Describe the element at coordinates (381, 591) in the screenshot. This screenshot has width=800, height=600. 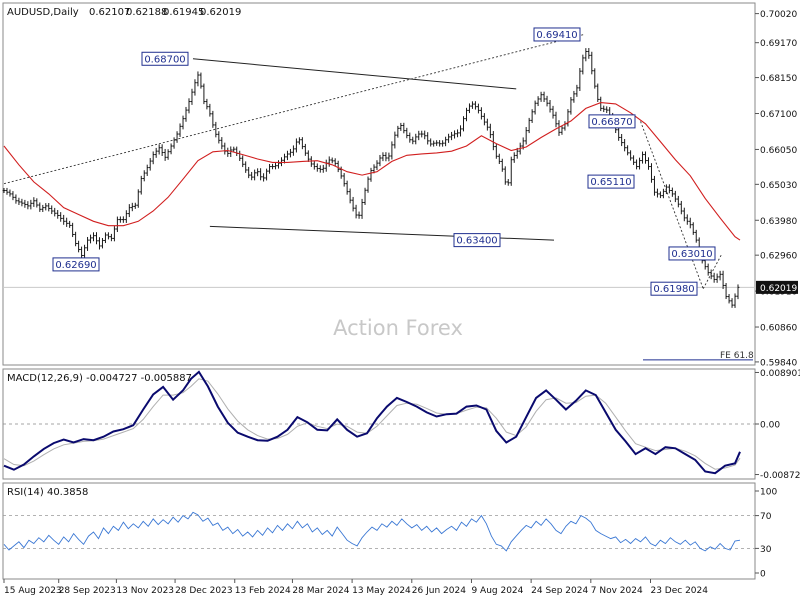
I see `time-tick-label: 13 May 2024` at that location.